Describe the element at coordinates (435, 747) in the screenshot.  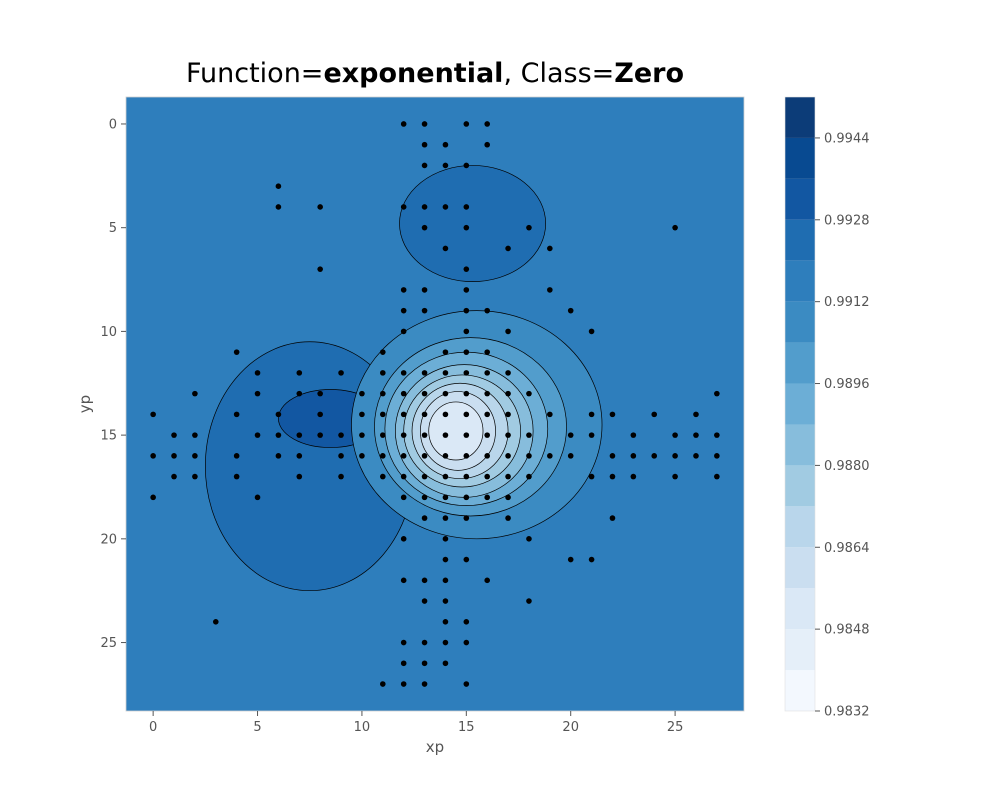
I see `x-axis-label: xp` at that location.